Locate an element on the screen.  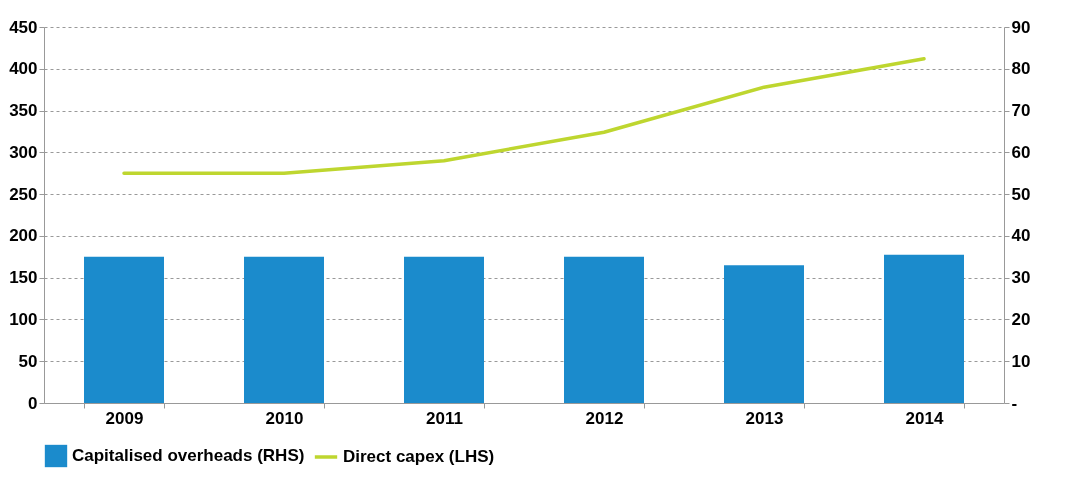
y-tick-label: 250 is located at coordinates (23, 194).